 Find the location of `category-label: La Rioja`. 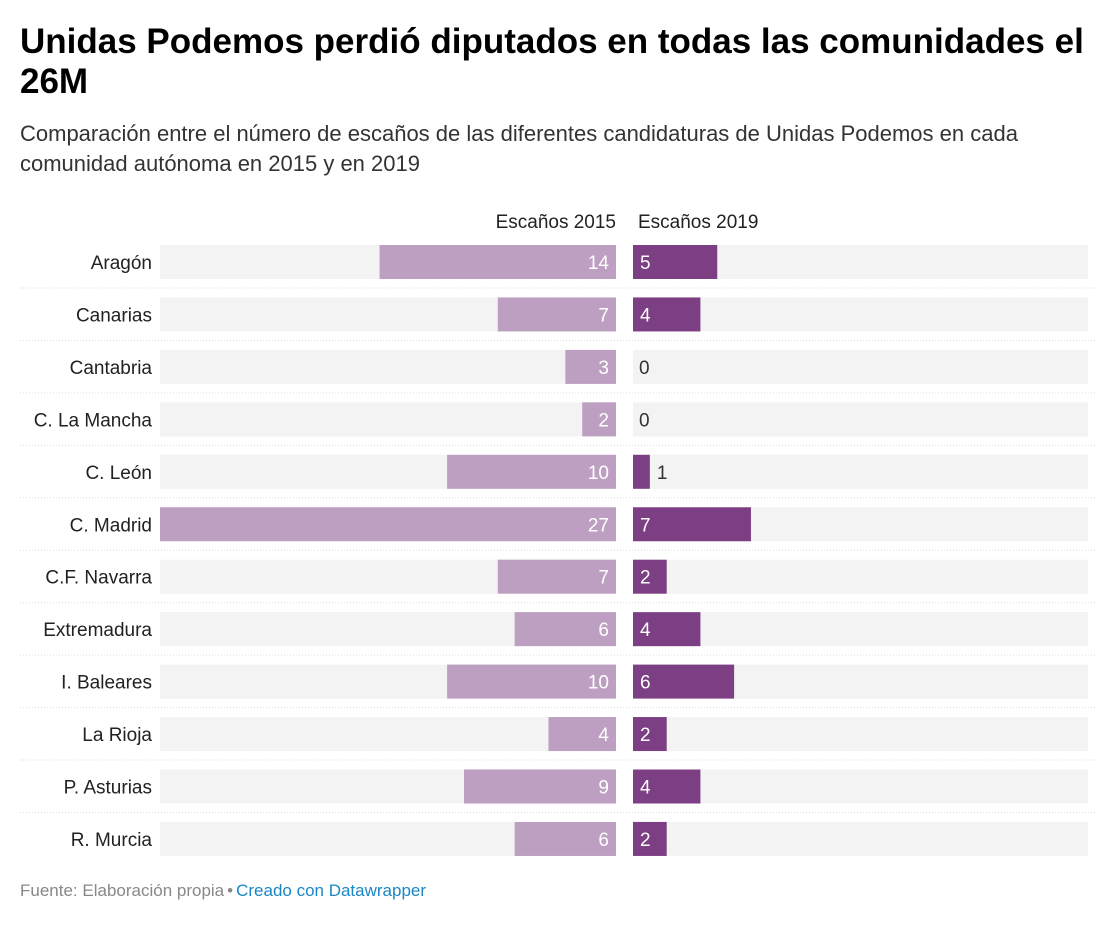

category-label: La Rioja is located at coordinates (117, 735).